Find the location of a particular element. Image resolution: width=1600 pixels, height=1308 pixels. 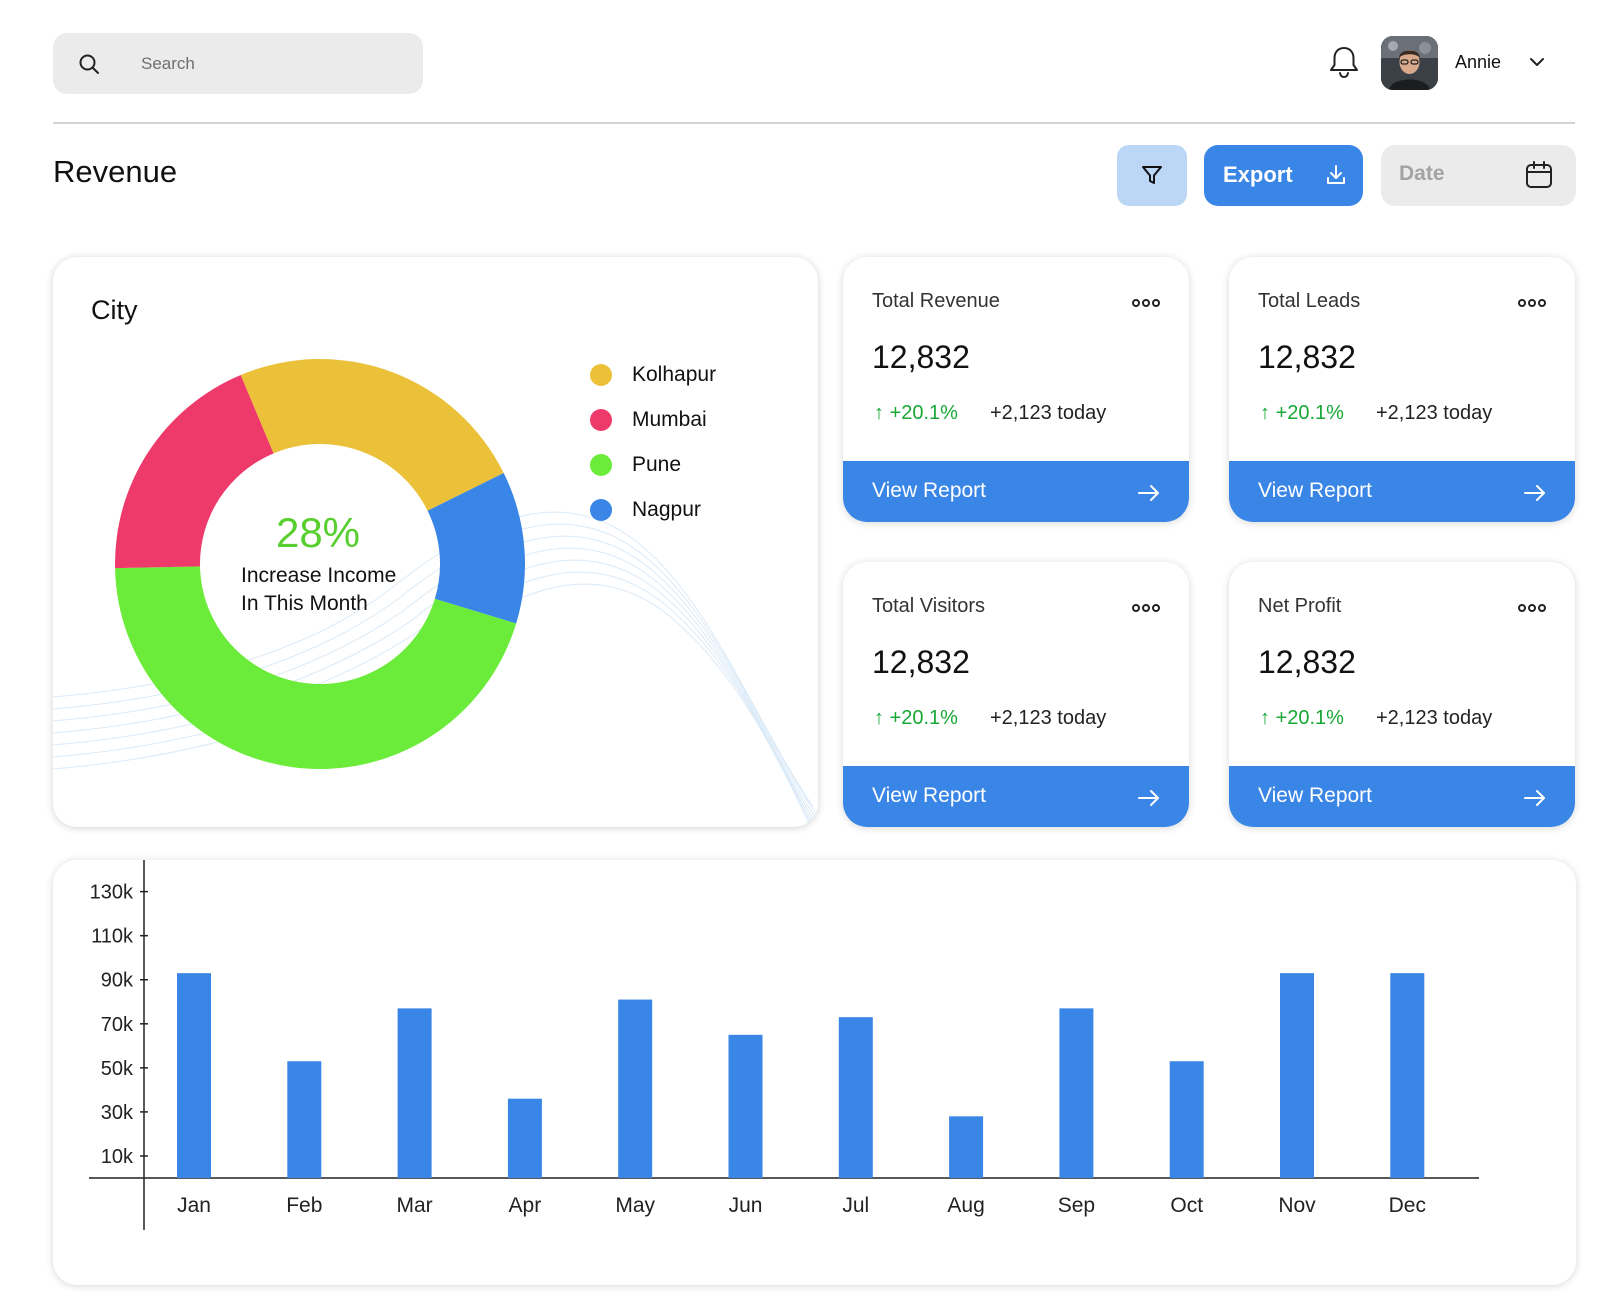

y-tick-label: 70k is located at coordinates (117, 1025).